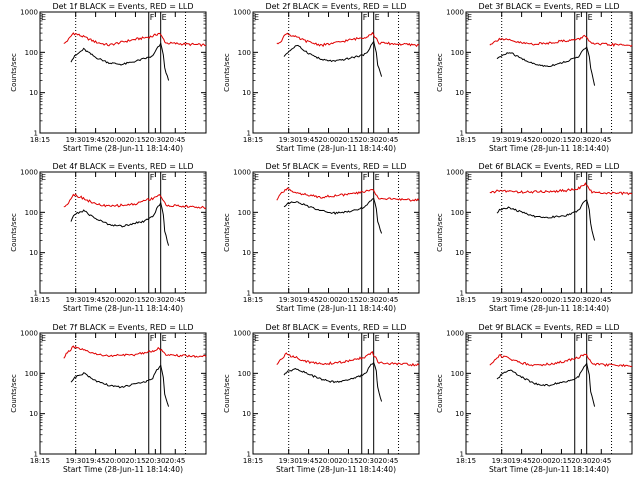  Describe the element at coordinates (122, 327) in the screenshot. I see `chart-title: Det 7f BLACK = Events, RED = LLD` at that location.